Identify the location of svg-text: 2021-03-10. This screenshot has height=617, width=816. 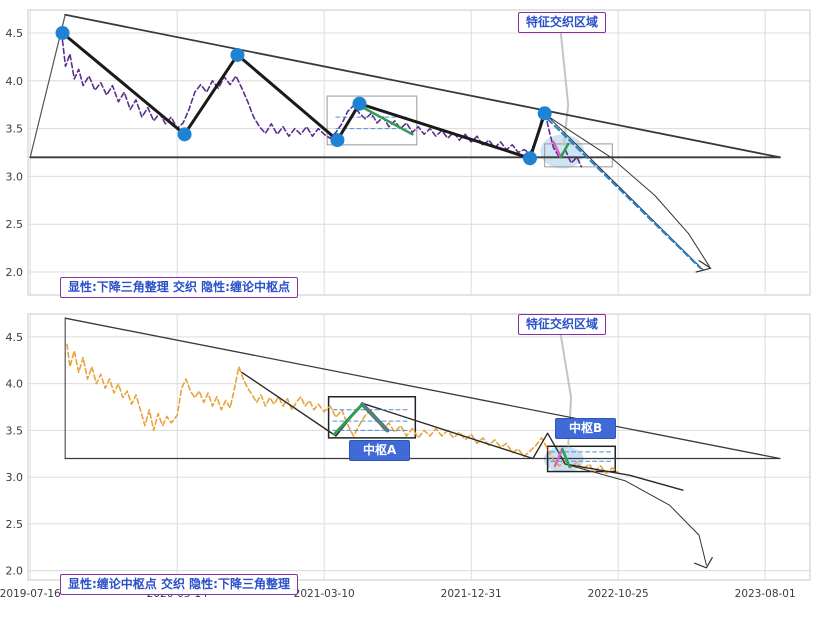
(324, 594).